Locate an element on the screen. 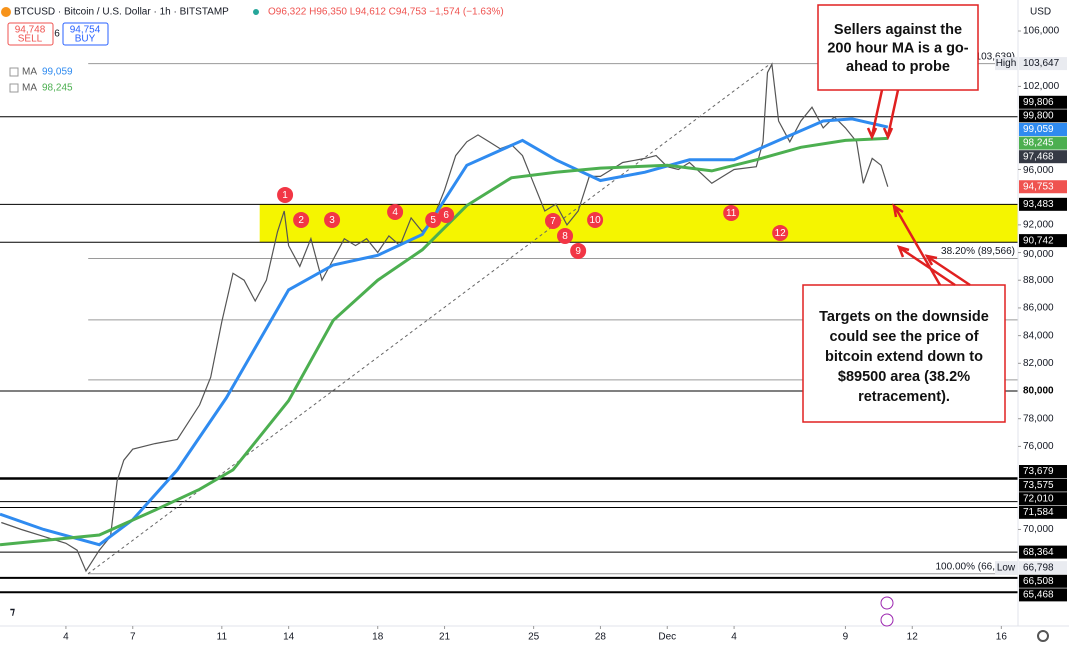 The height and width of the screenshot is (647, 1069). marker-label: 4 is located at coordinates (395, 212).